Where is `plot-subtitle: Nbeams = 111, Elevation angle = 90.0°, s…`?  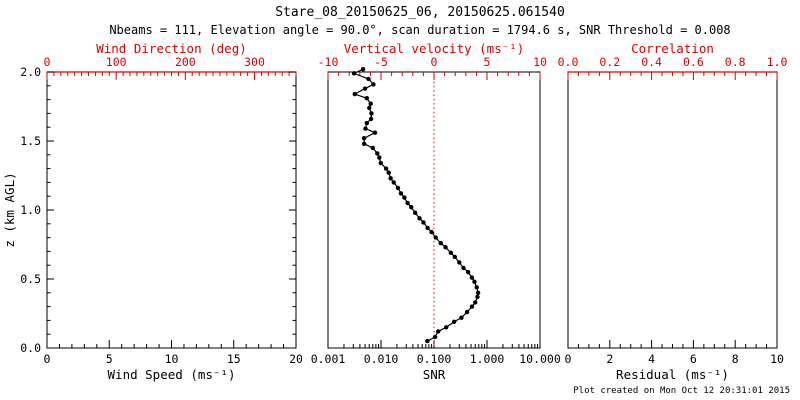 plot-subtitle: Nbeams = 111, Elevation angle = 90.0°, s… is located at coordinates (419, 30).